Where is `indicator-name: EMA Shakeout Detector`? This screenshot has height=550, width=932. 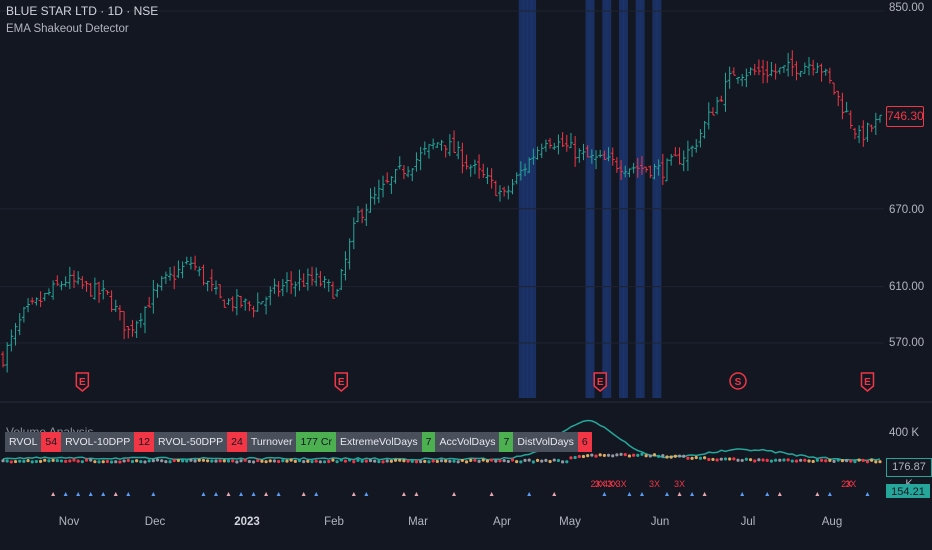 indicator-name: EMA Shakeout Detector is located at coordinates (67, 29).